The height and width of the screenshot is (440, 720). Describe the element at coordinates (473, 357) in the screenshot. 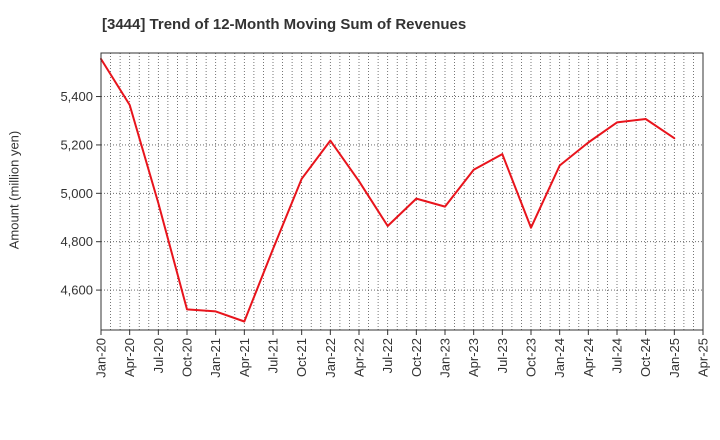

I see `x-tick-label: Apr-23` at that location.